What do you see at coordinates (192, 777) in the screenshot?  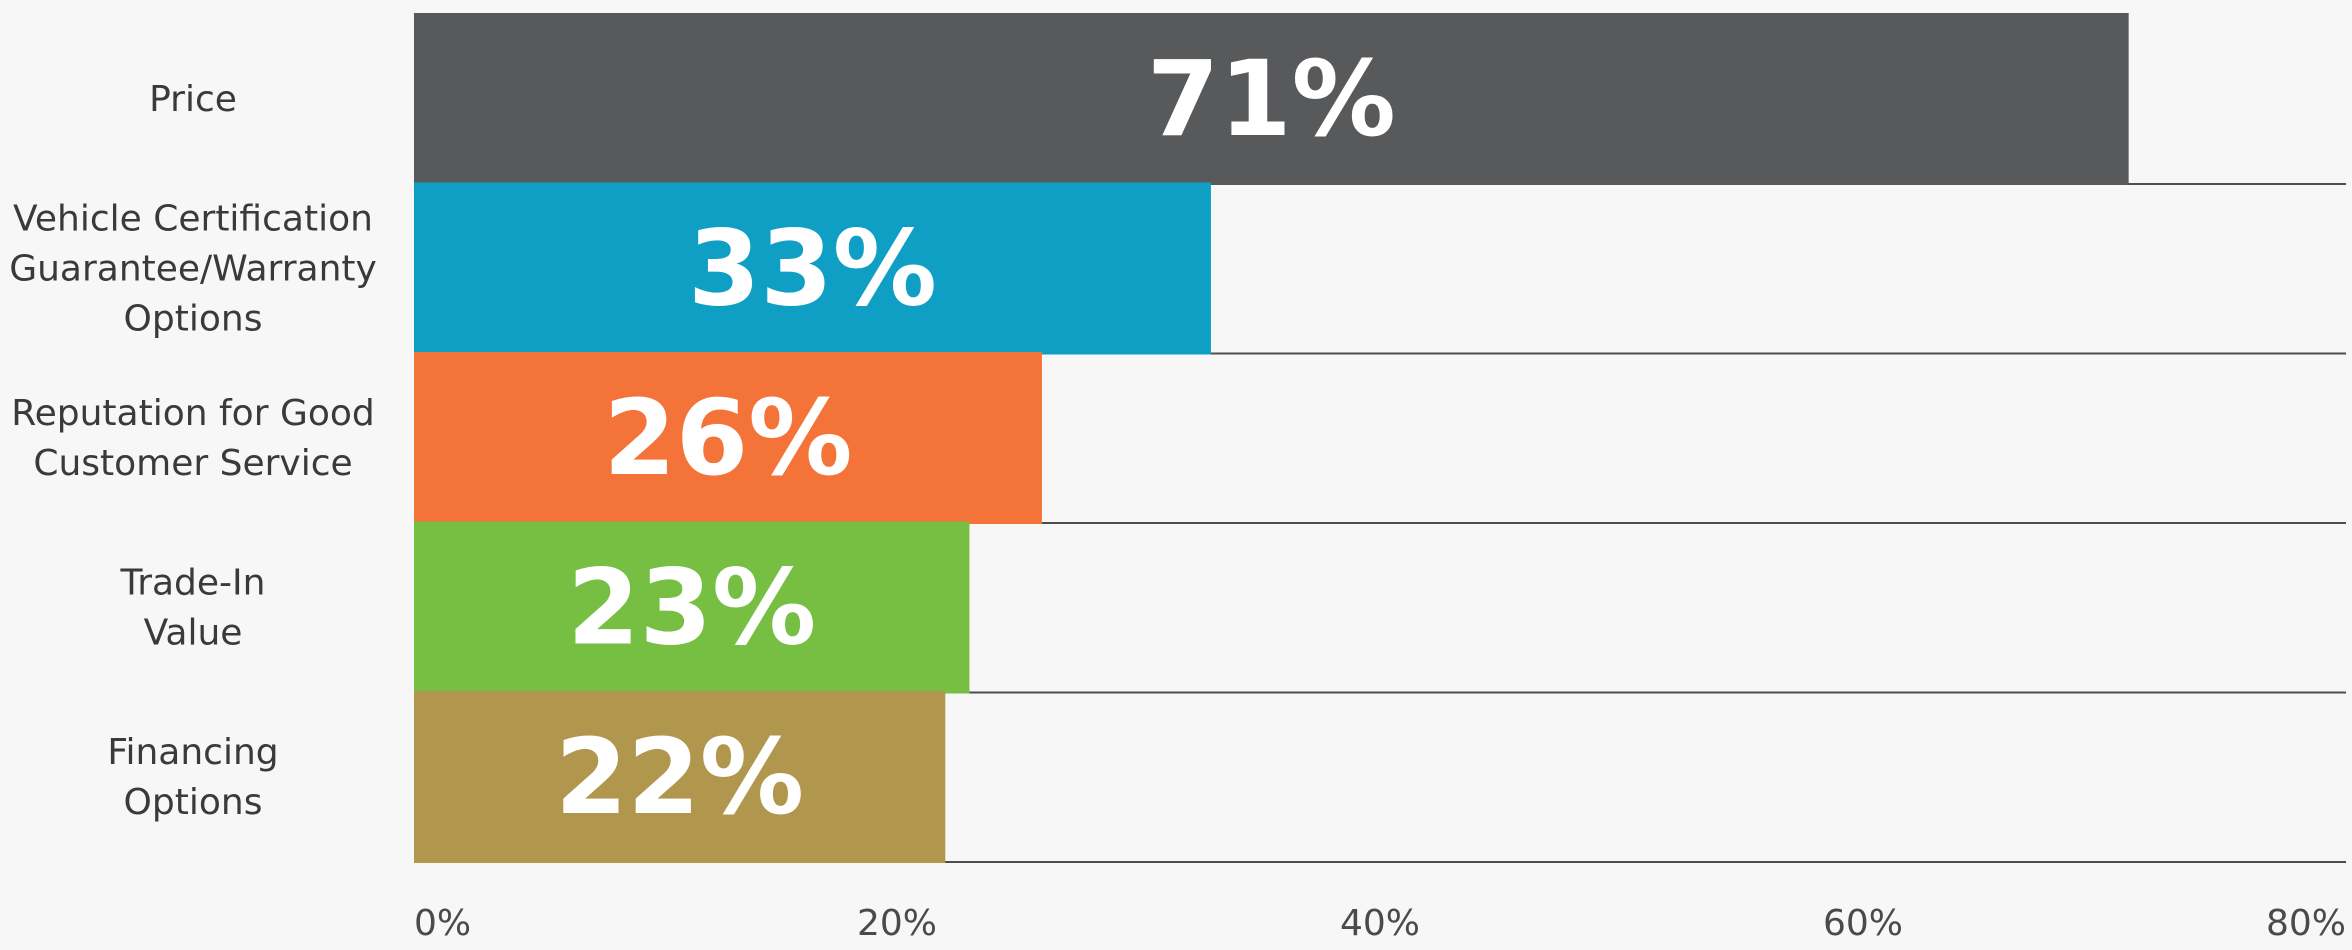 I see `category-label: Financing Options` at bounding box center [192, 777].